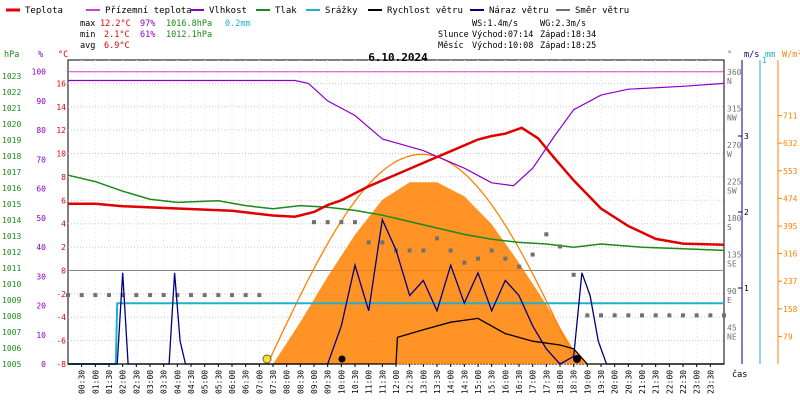  What do you see at coordinates (41, 189) in the screenshot?
I see `axis-tick-pct: 60` at bounding box center [41, 189].